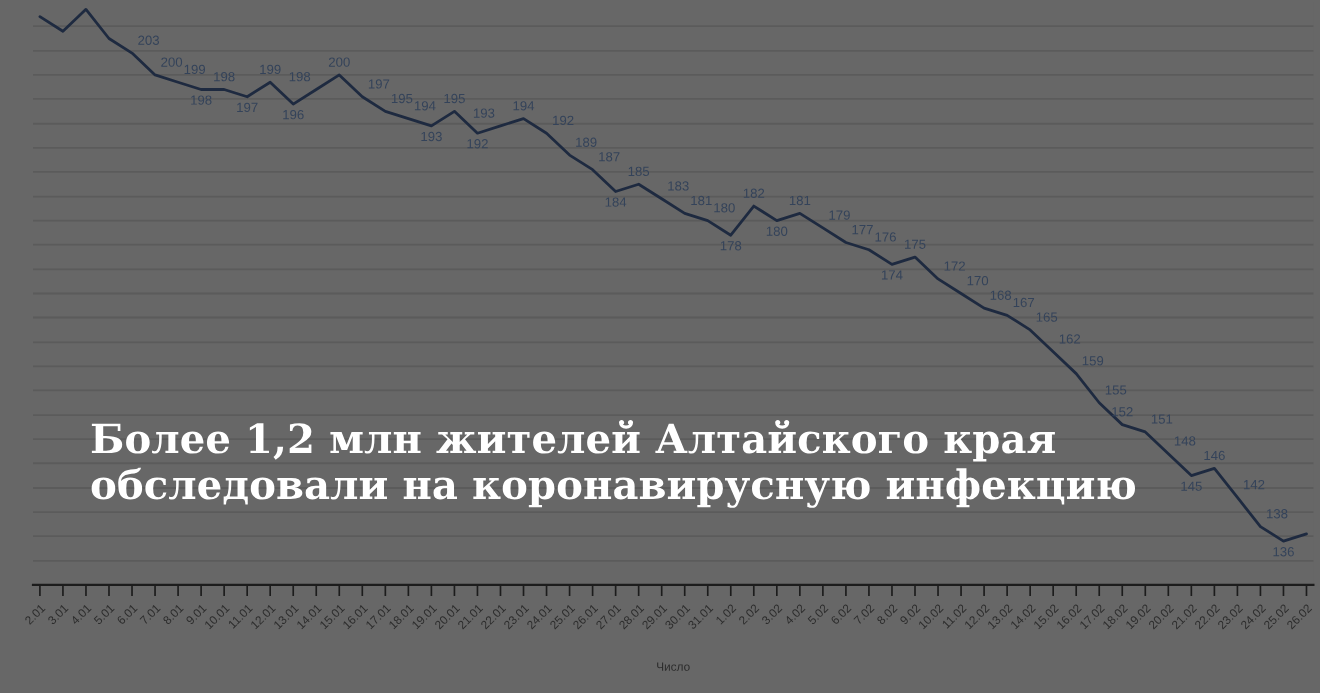 This screenshot has width=1320, height=693. Describe the element at coordinates (772, 614) in the screenshot. I see `x-tick-label: 3.02` at that location.